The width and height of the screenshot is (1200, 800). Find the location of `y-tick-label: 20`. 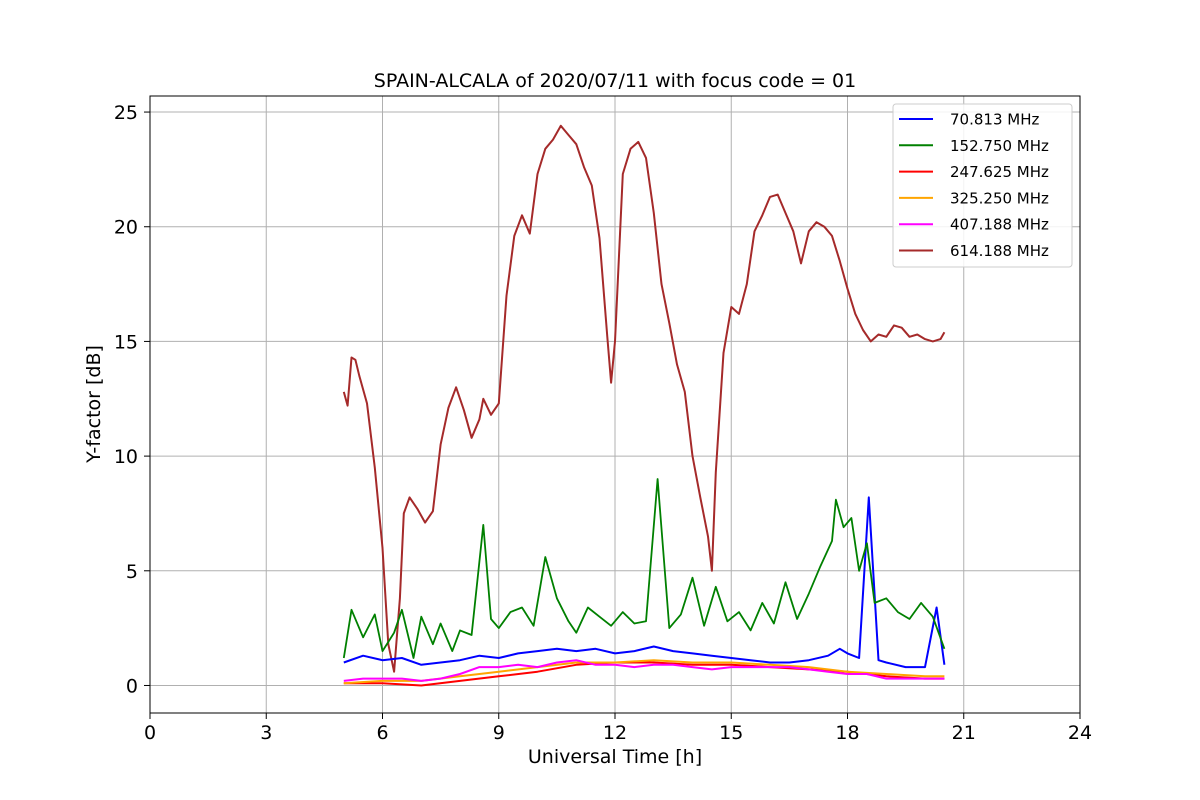

y-tick-label: 20 is located at coordinates (126, 228).